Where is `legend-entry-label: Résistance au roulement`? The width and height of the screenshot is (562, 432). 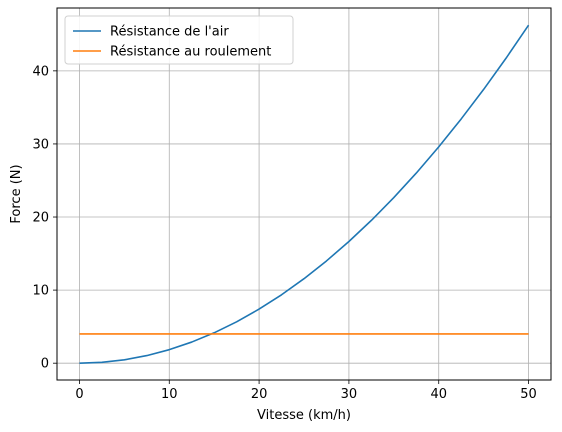 legend-entry-label: Résistance au roulement is located at coordinates (190, 52).